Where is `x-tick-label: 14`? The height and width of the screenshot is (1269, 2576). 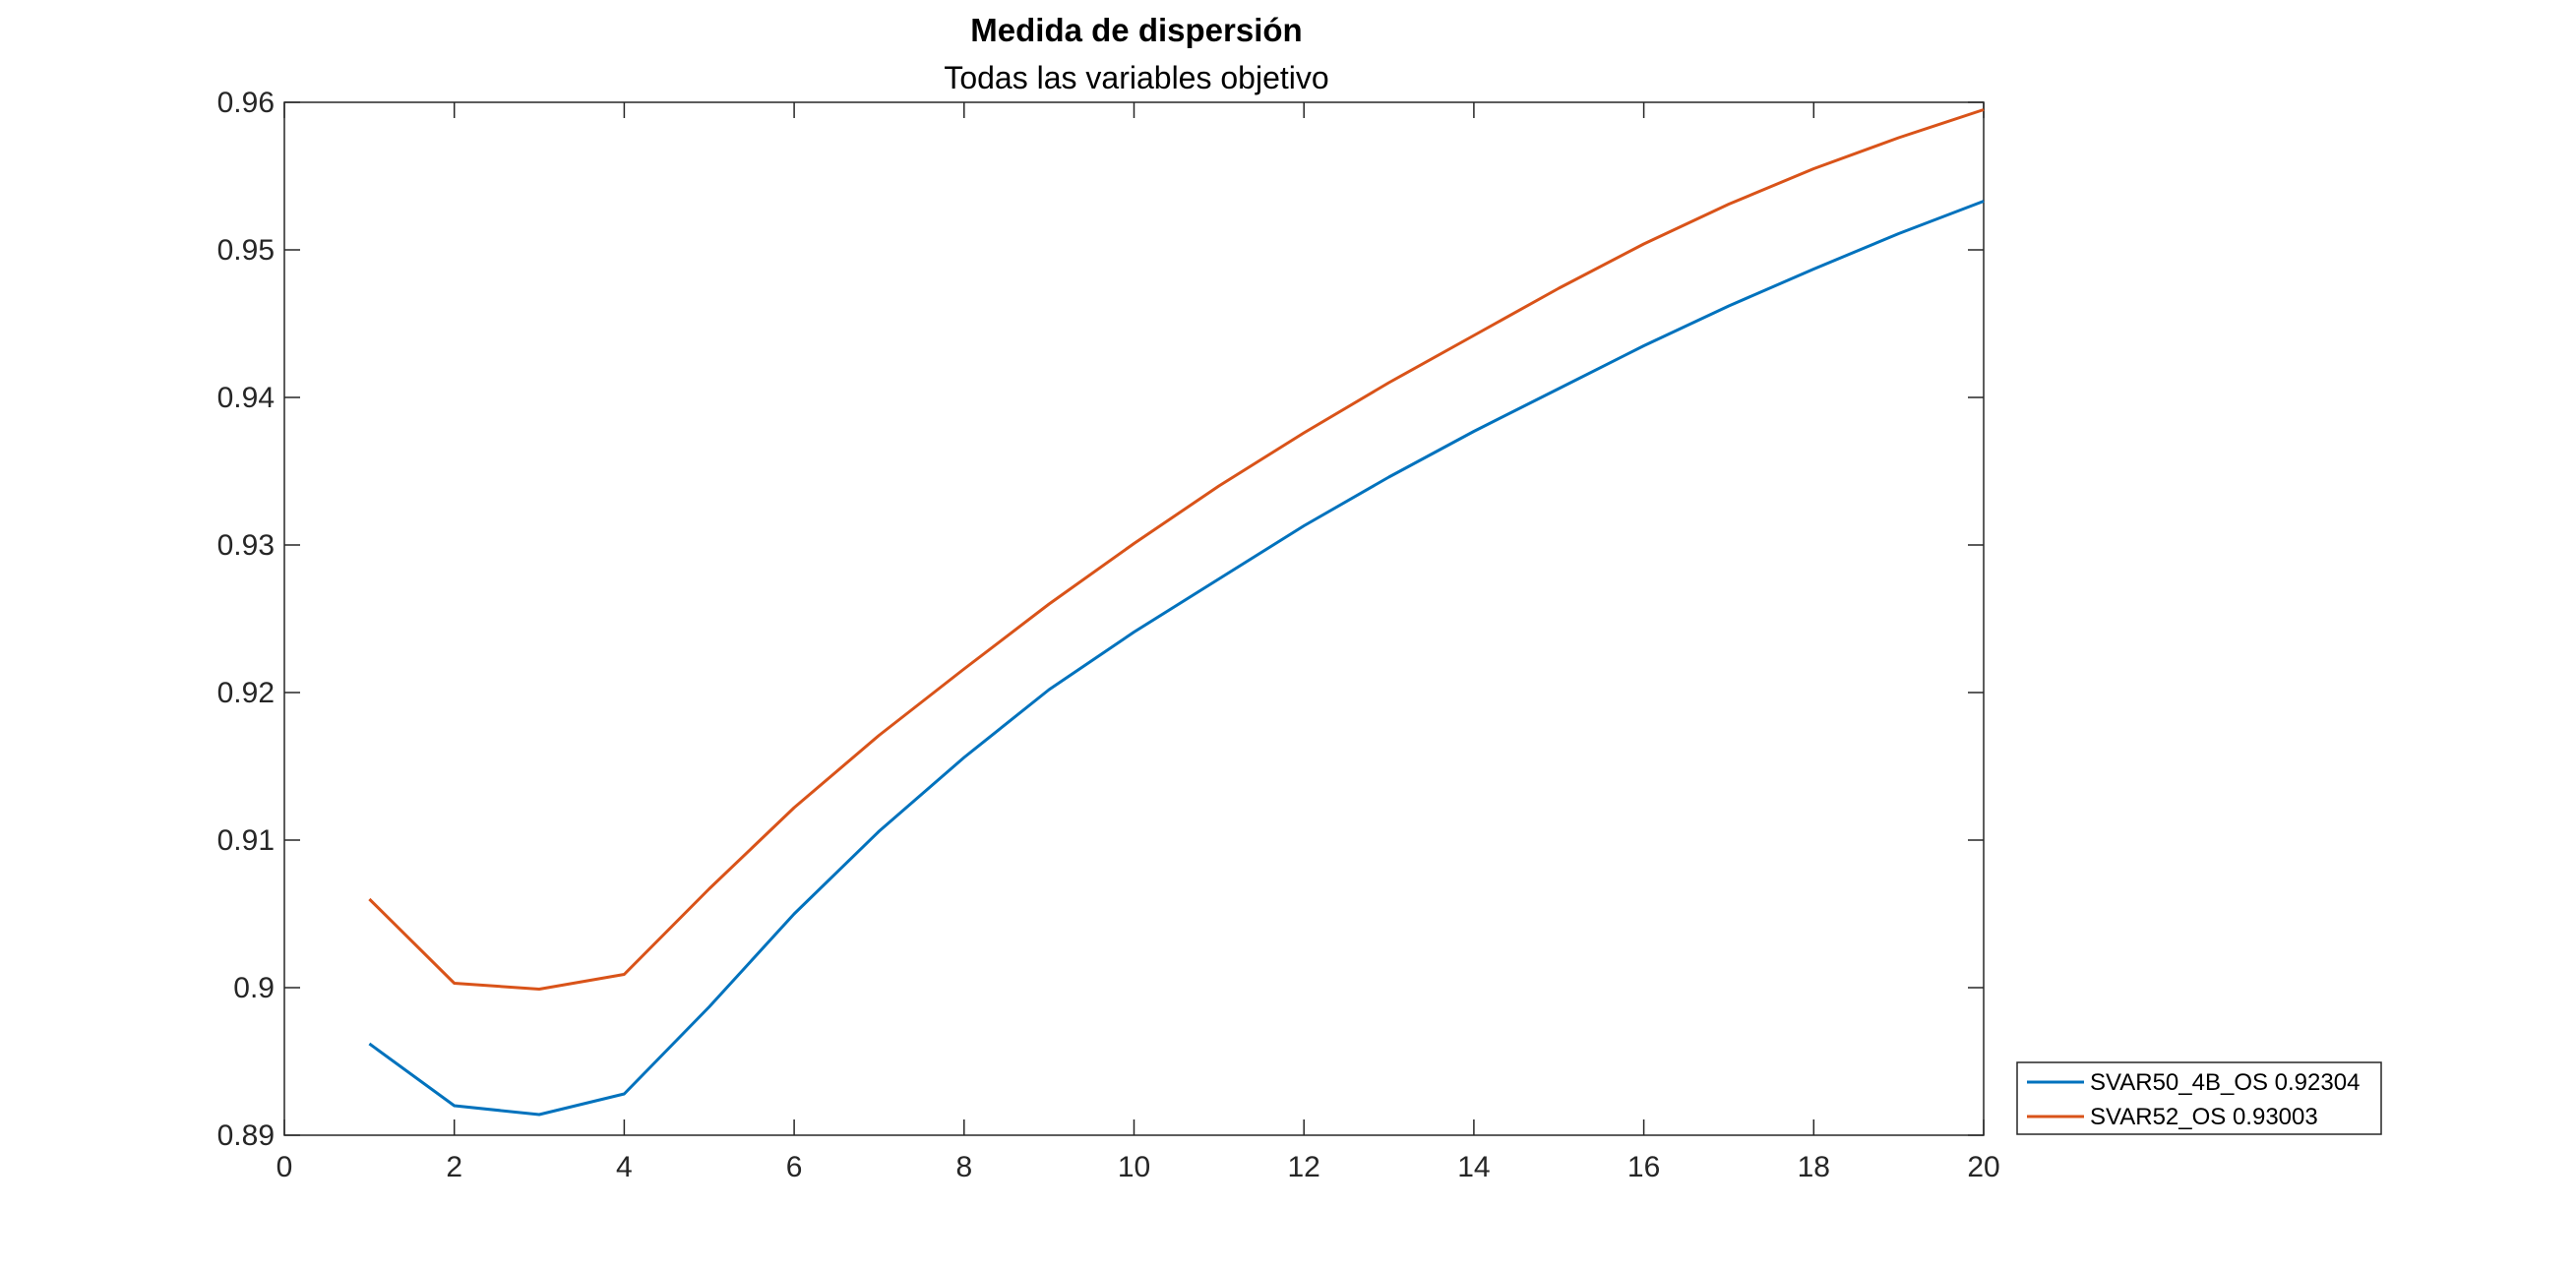
x-tick-label: 14 is located at coordinates (1473, 1167).